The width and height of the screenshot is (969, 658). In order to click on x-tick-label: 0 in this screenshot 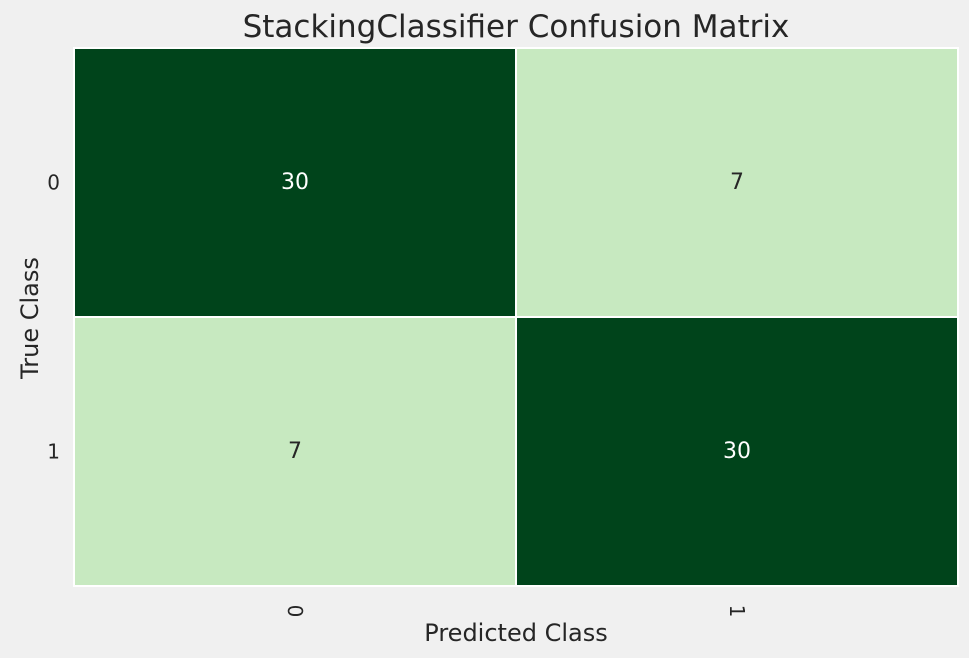, I will do `click(295, 611)`.